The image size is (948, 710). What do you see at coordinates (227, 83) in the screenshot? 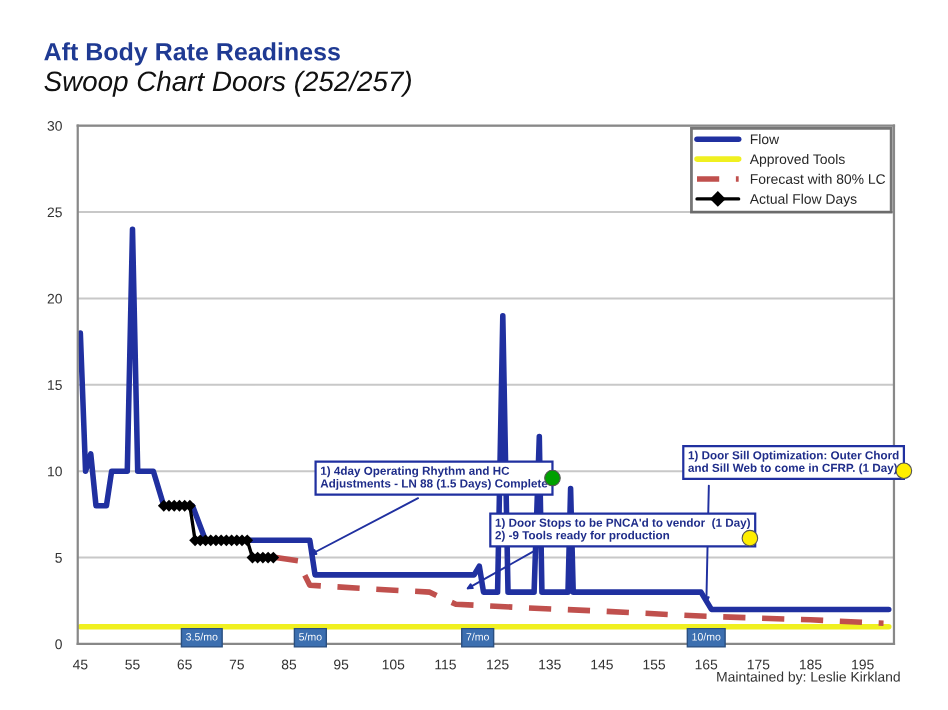
I see `chart-subtitle: Swoop Chart Doors (252/257)` at bounding box center [227, 83].